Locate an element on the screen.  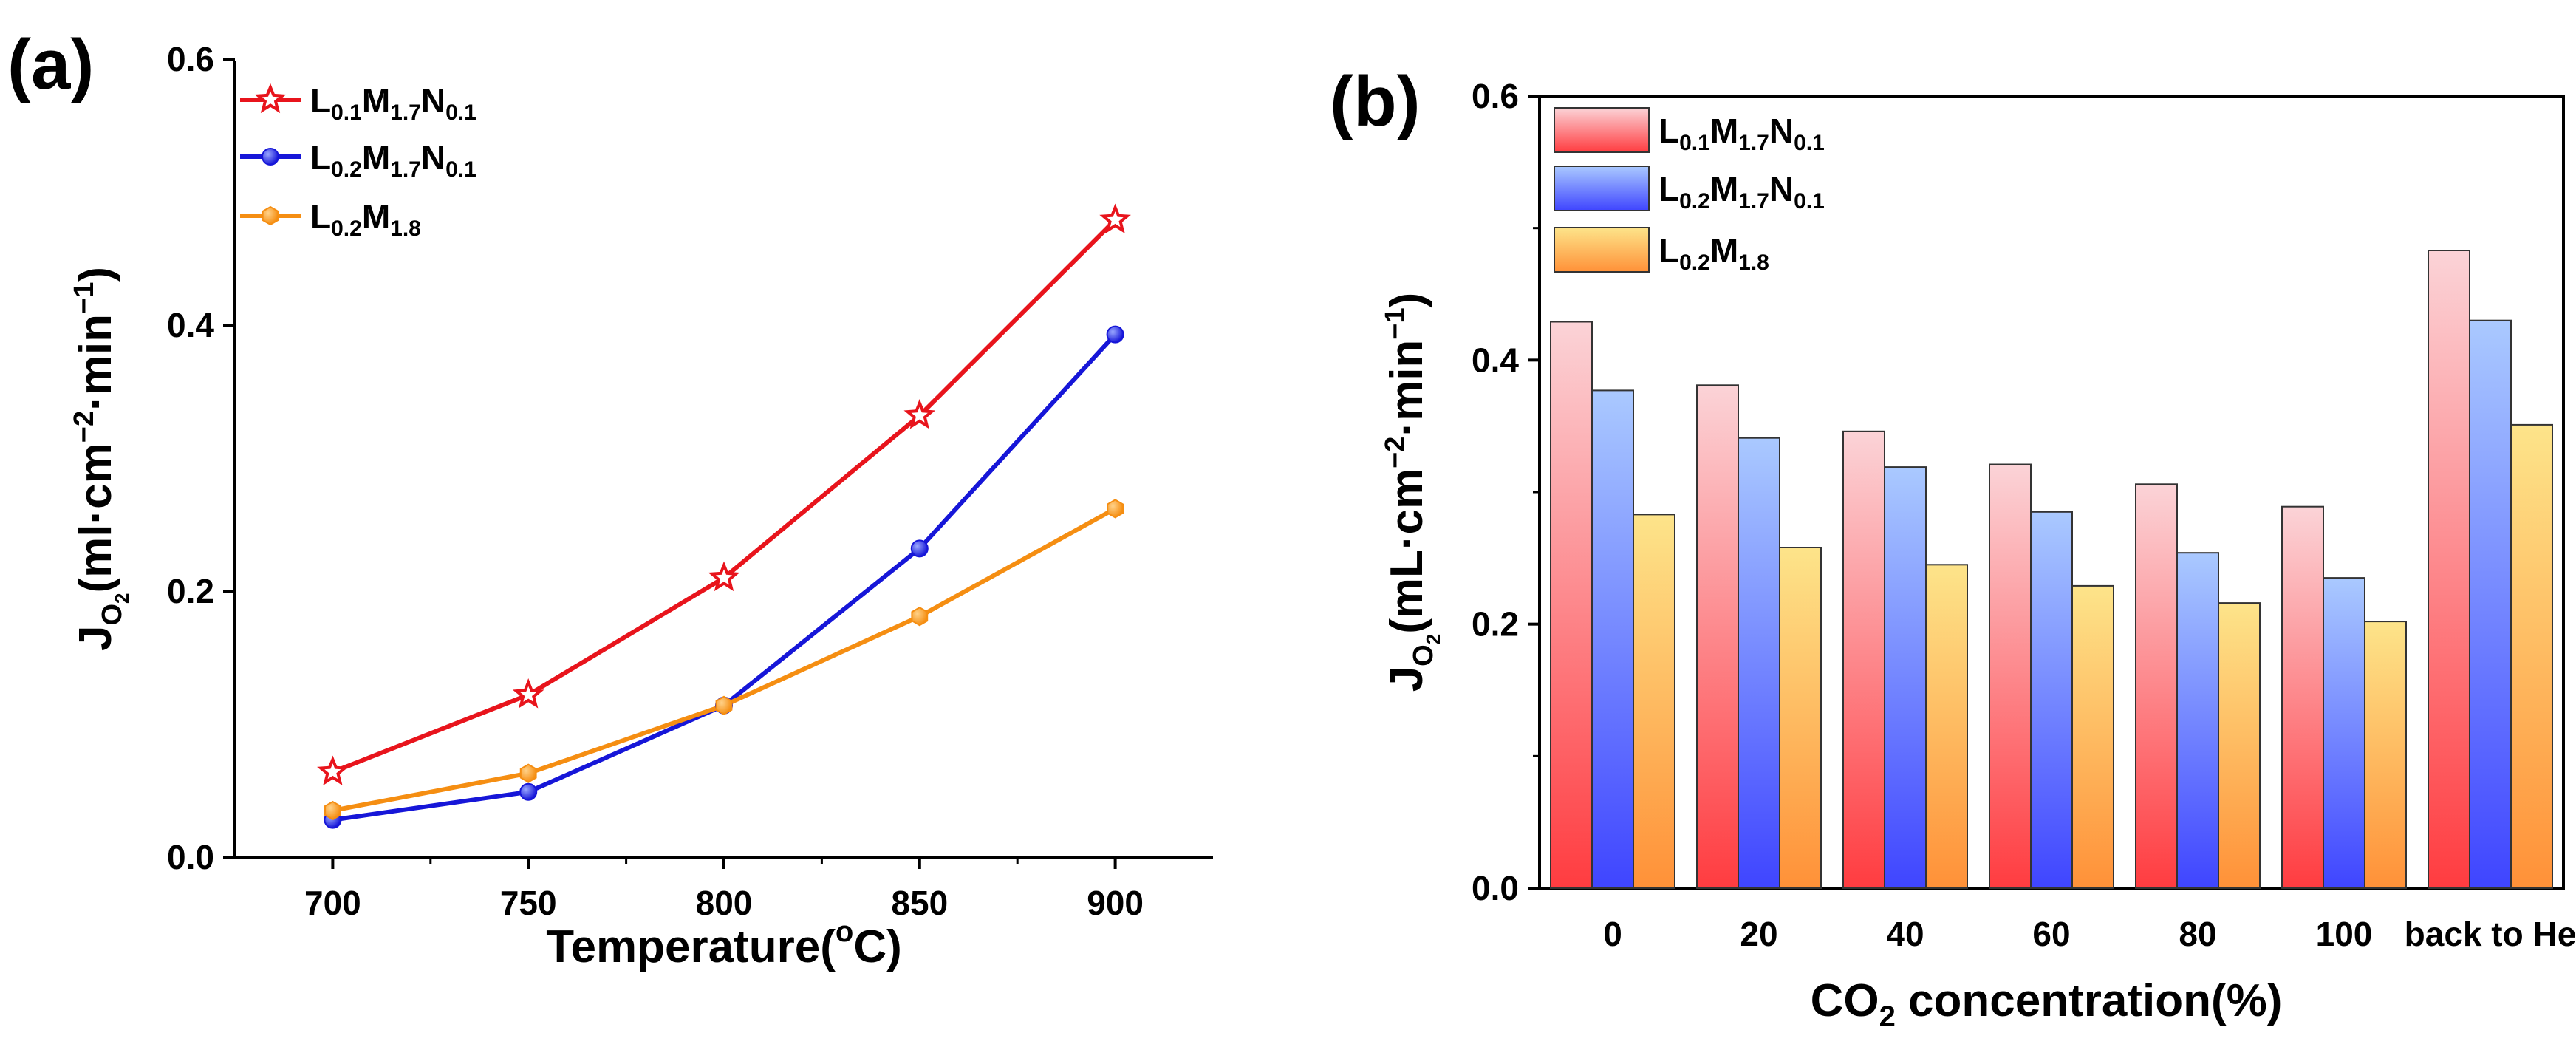
x-tick-label: 800 is located at coordinates (724, 903).